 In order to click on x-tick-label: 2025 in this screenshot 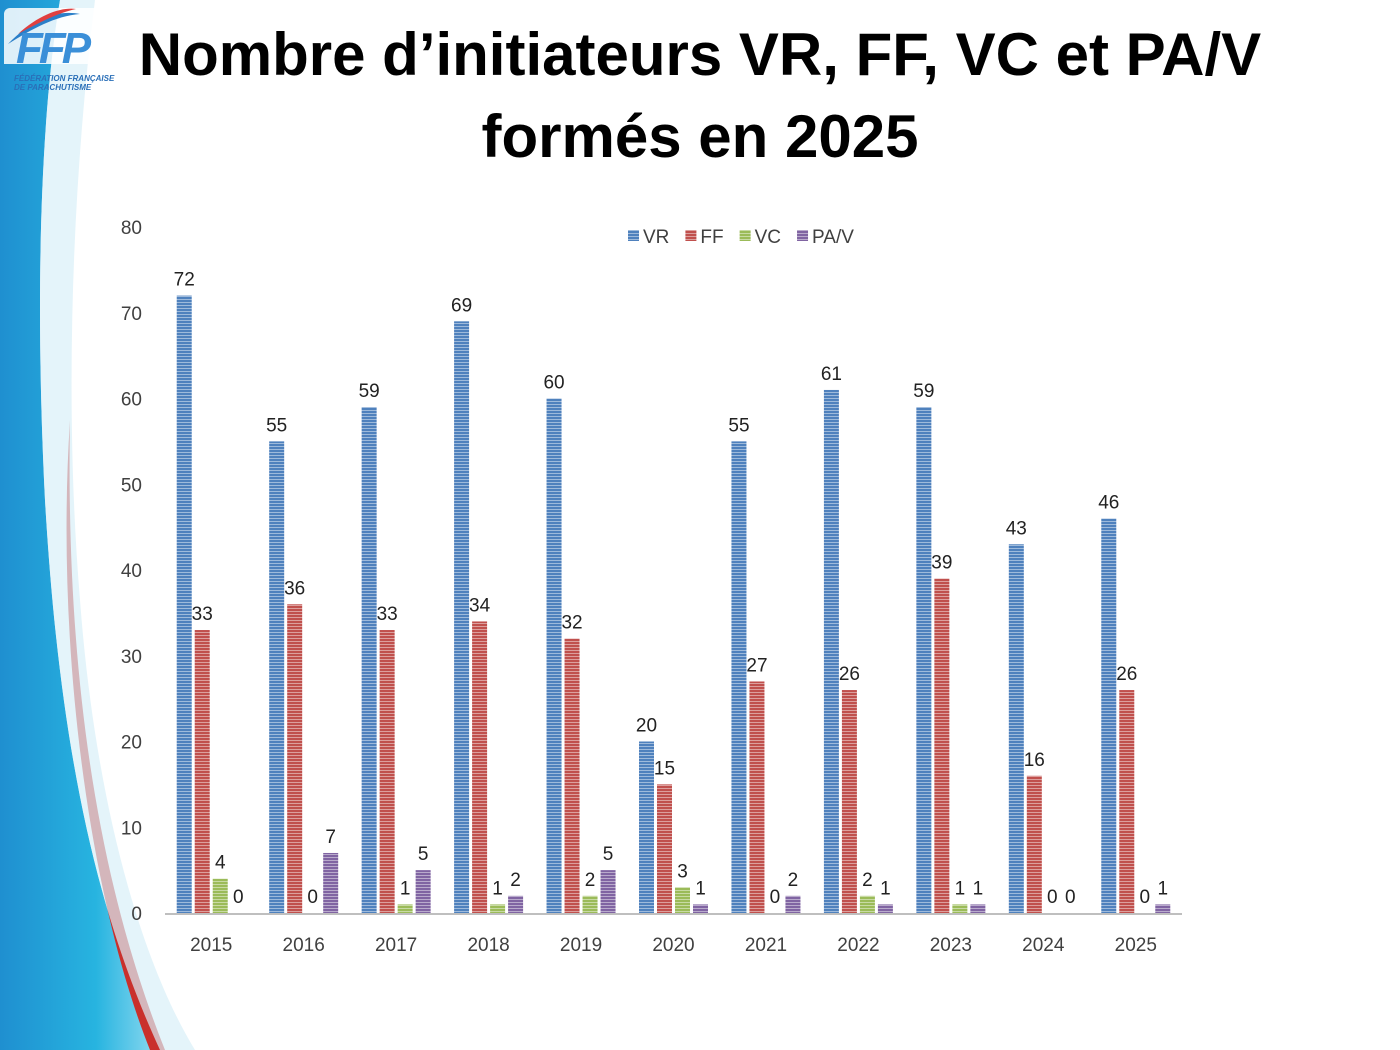, I will do `click(1136, 945)`.